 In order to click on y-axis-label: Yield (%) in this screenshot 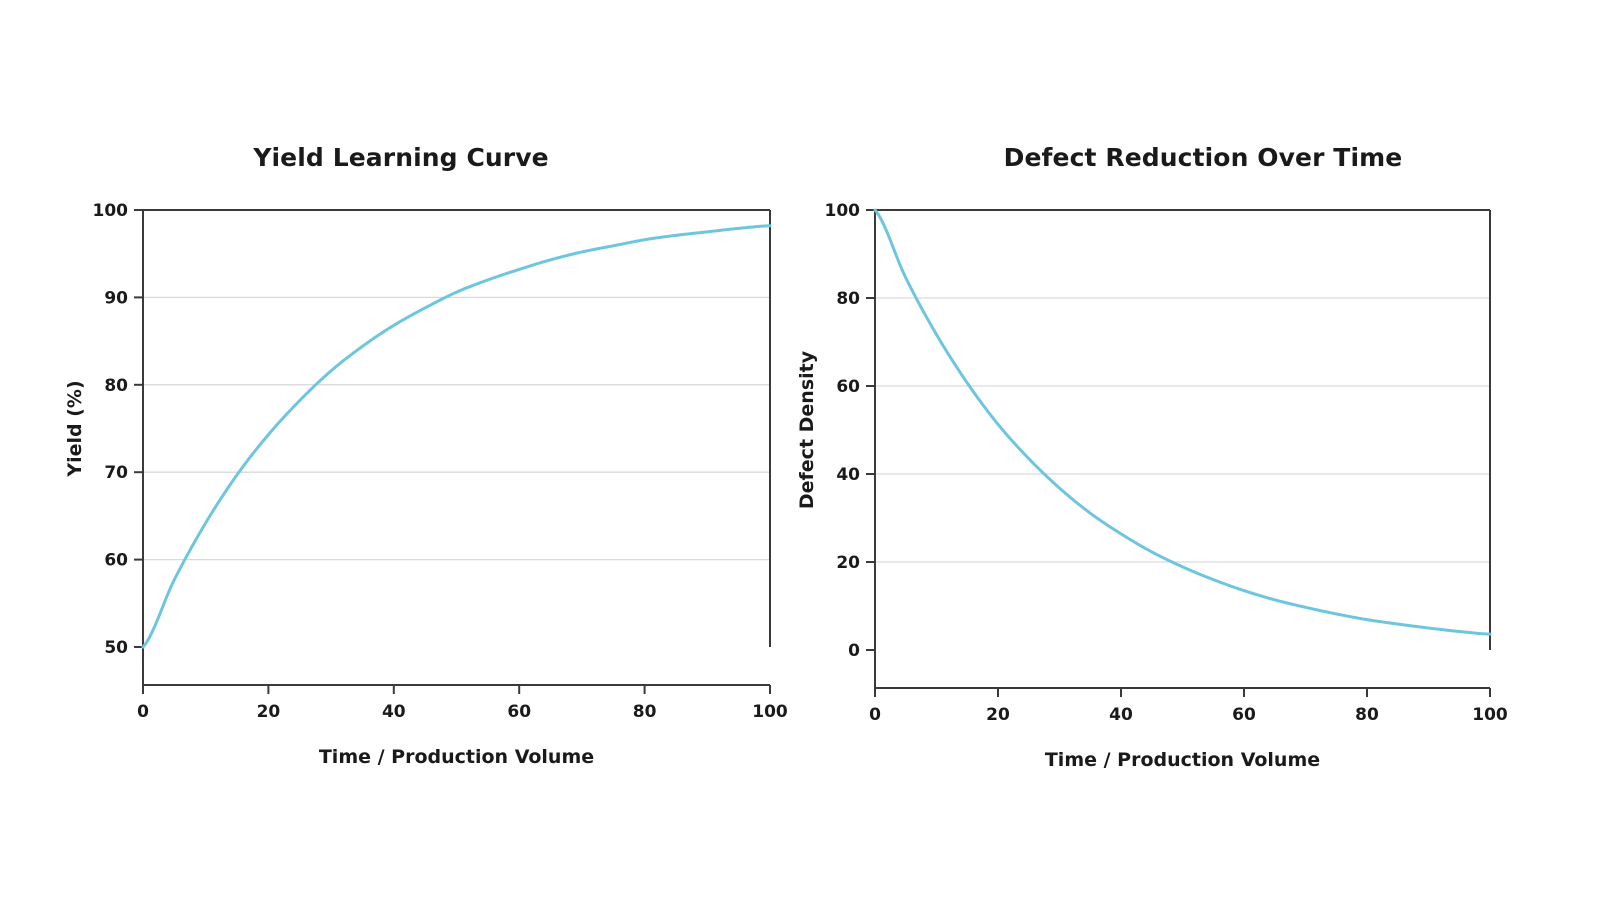, I will do `click(75, 428)`.